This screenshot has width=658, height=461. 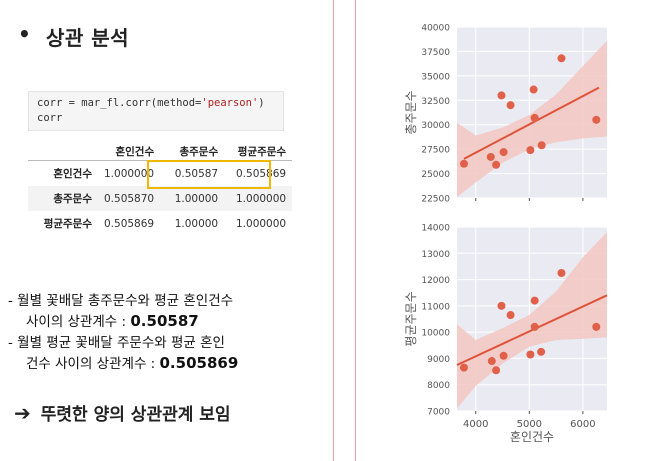 I want to click on note-1-line-1: - 월별 꽃배달 총주문수와 평균 혼인건수, so click(x=121, y=301).